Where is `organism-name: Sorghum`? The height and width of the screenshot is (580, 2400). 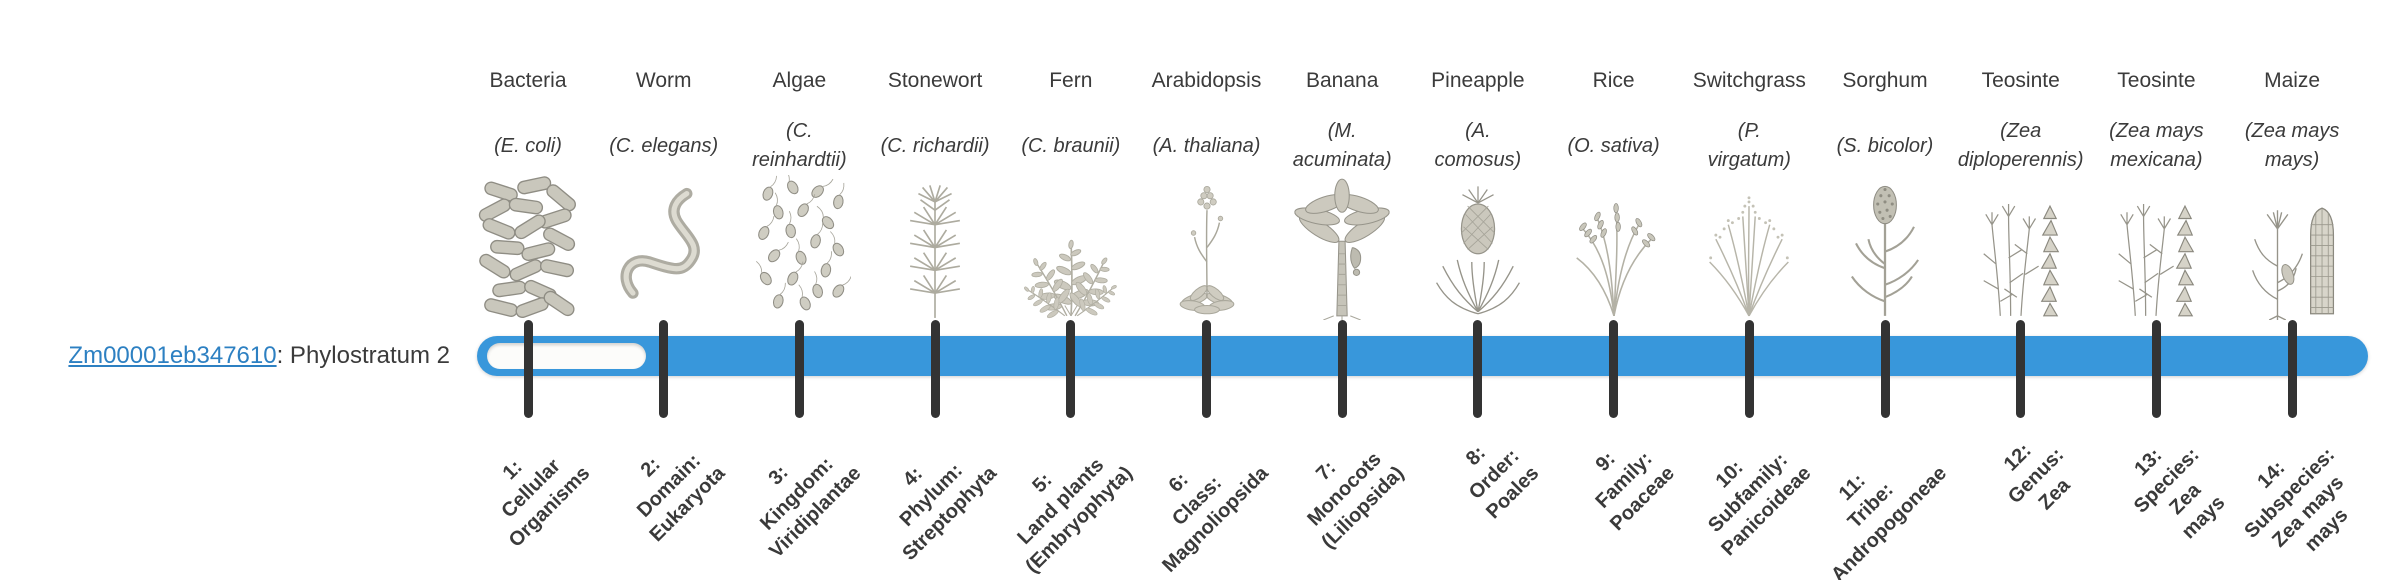 organism-name: Sorghum is located at coordinates (1885, 80).